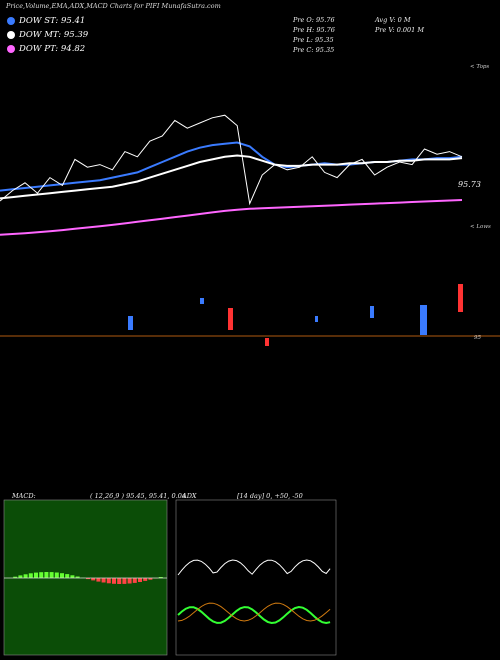 The height and width of the screenshot is (660, 500). Describe the element at coordinates (52, 21) in the screenshot. I see `legend-dow-st-label: DOW ST: 95.41` at that location.